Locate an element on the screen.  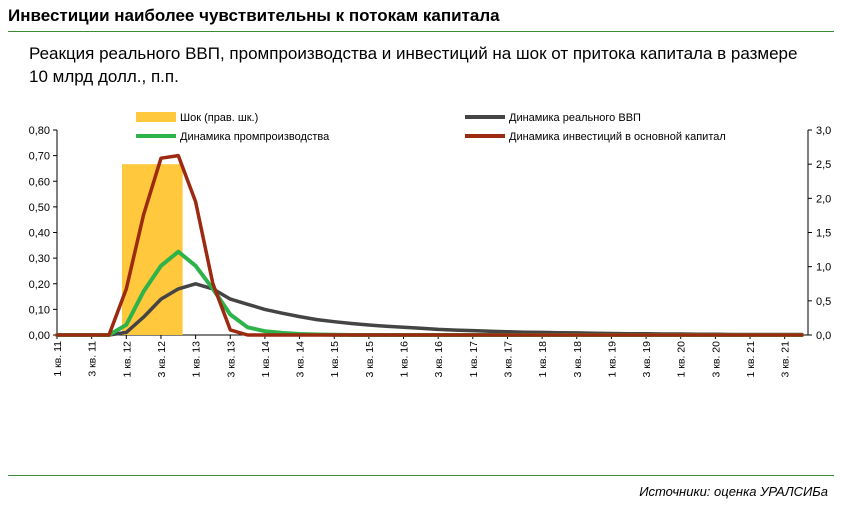
x-tick-label: 1 кв. 16 is located at coordinates (405, 359).